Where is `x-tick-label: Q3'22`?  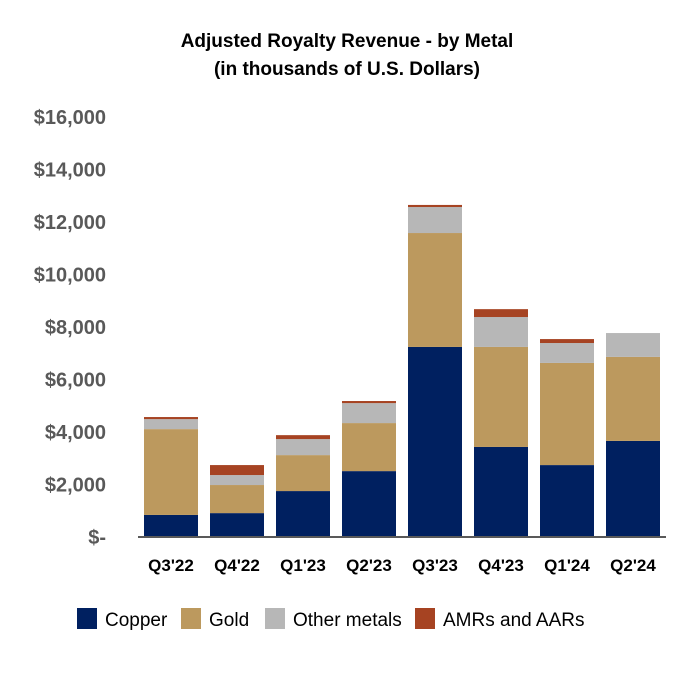
x-tick-label: Q3'22 is located at coordinates (171, 565).